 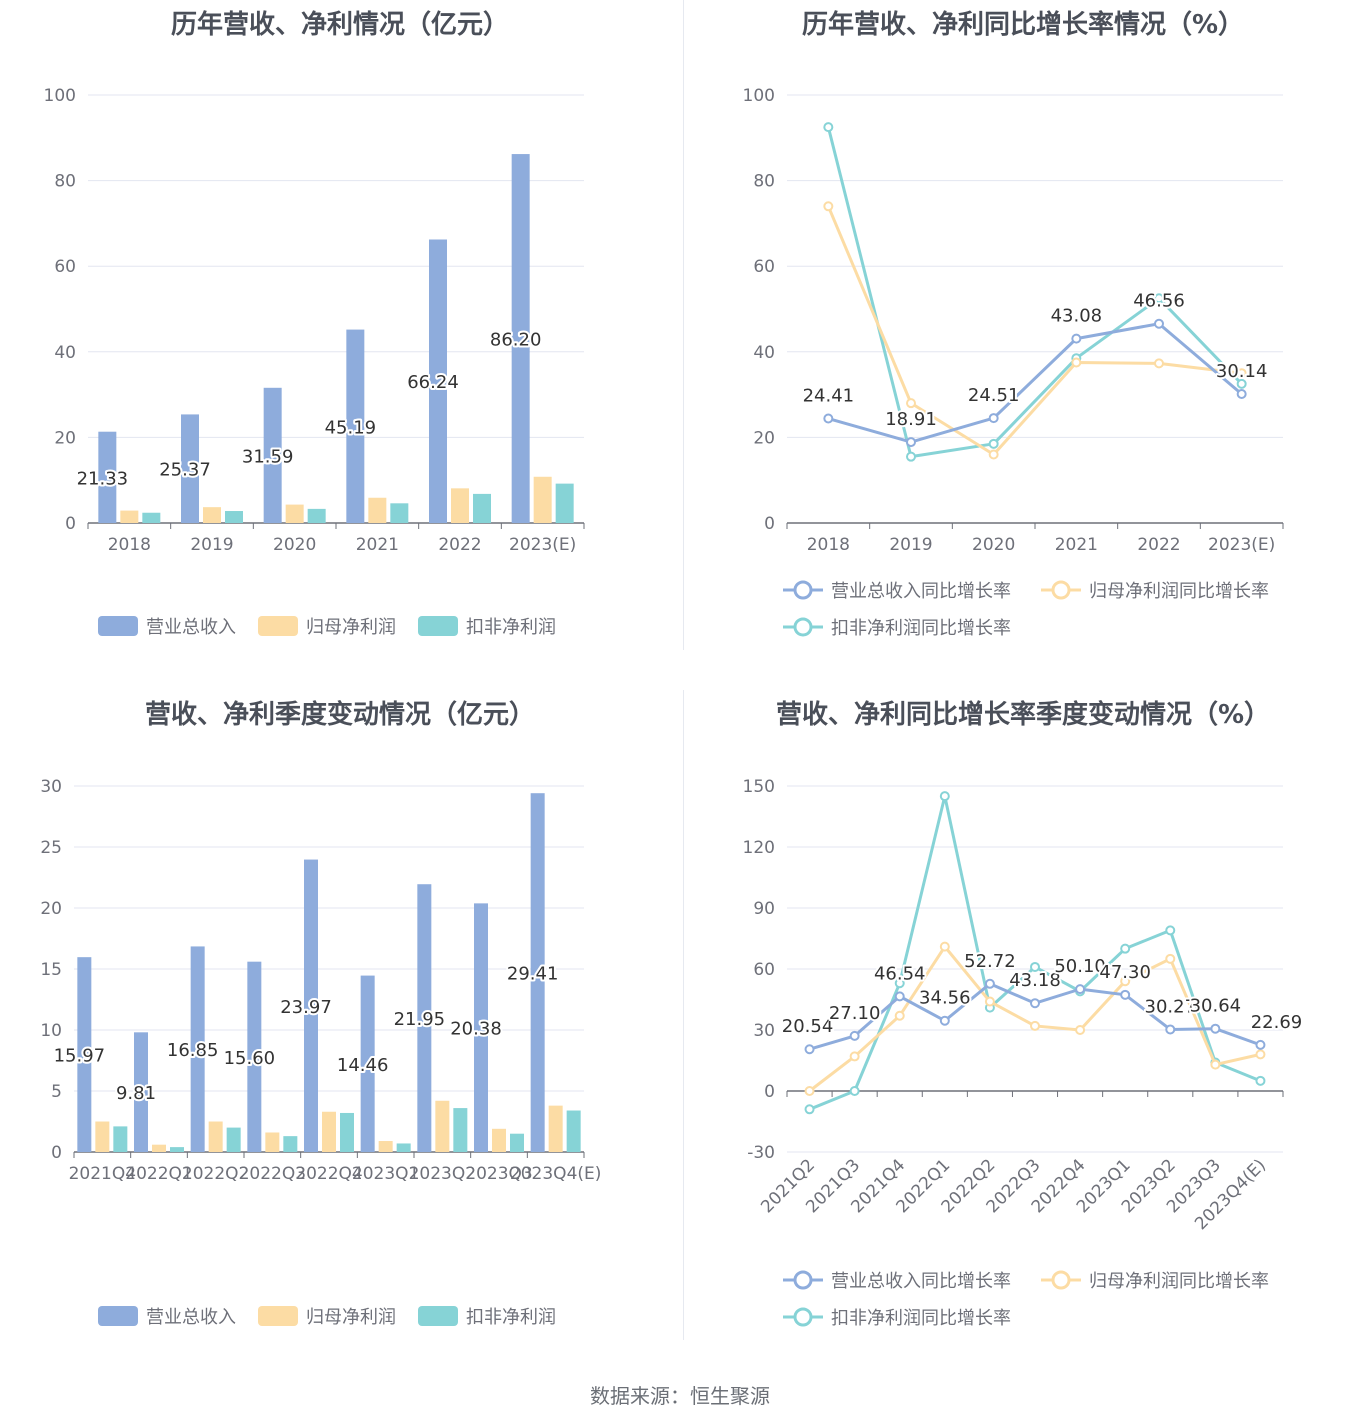 I want to click on bar-data-label: 66.24, so click(x=433, y=382).